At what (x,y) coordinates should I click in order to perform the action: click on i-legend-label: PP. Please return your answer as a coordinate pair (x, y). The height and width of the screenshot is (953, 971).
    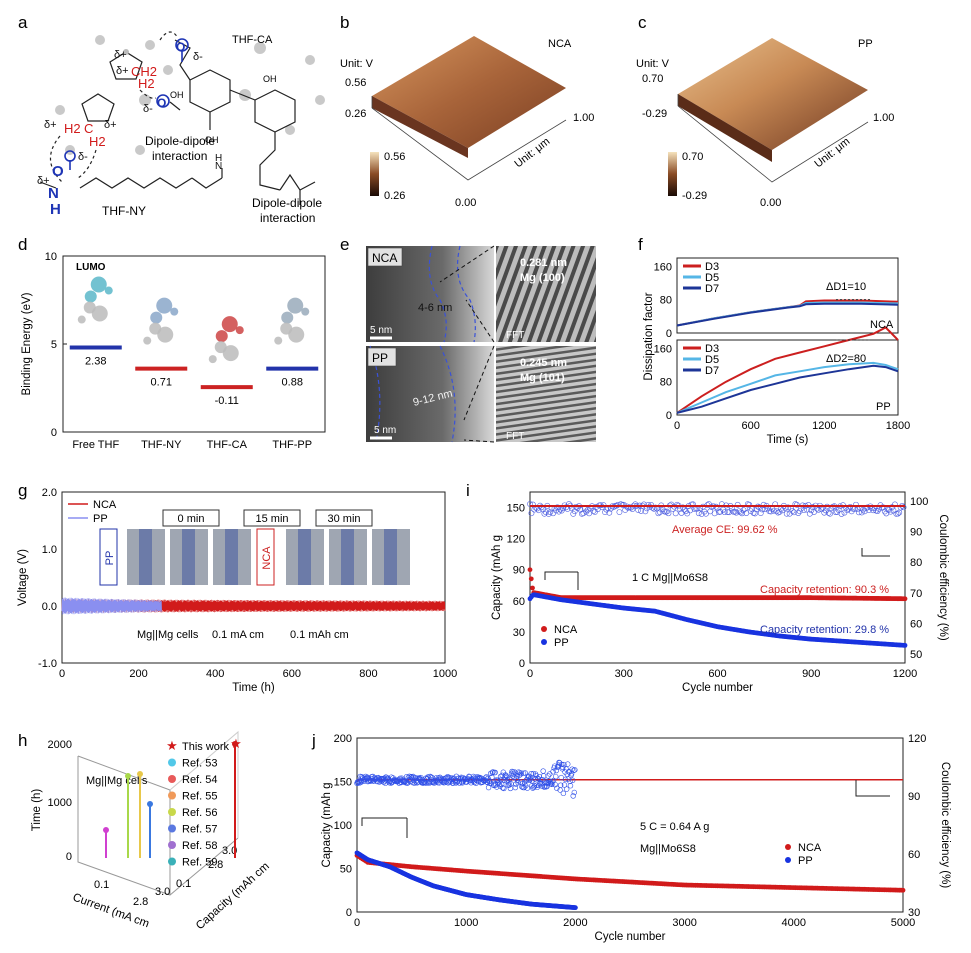
    Looking at the image, I should click on (561, 643).